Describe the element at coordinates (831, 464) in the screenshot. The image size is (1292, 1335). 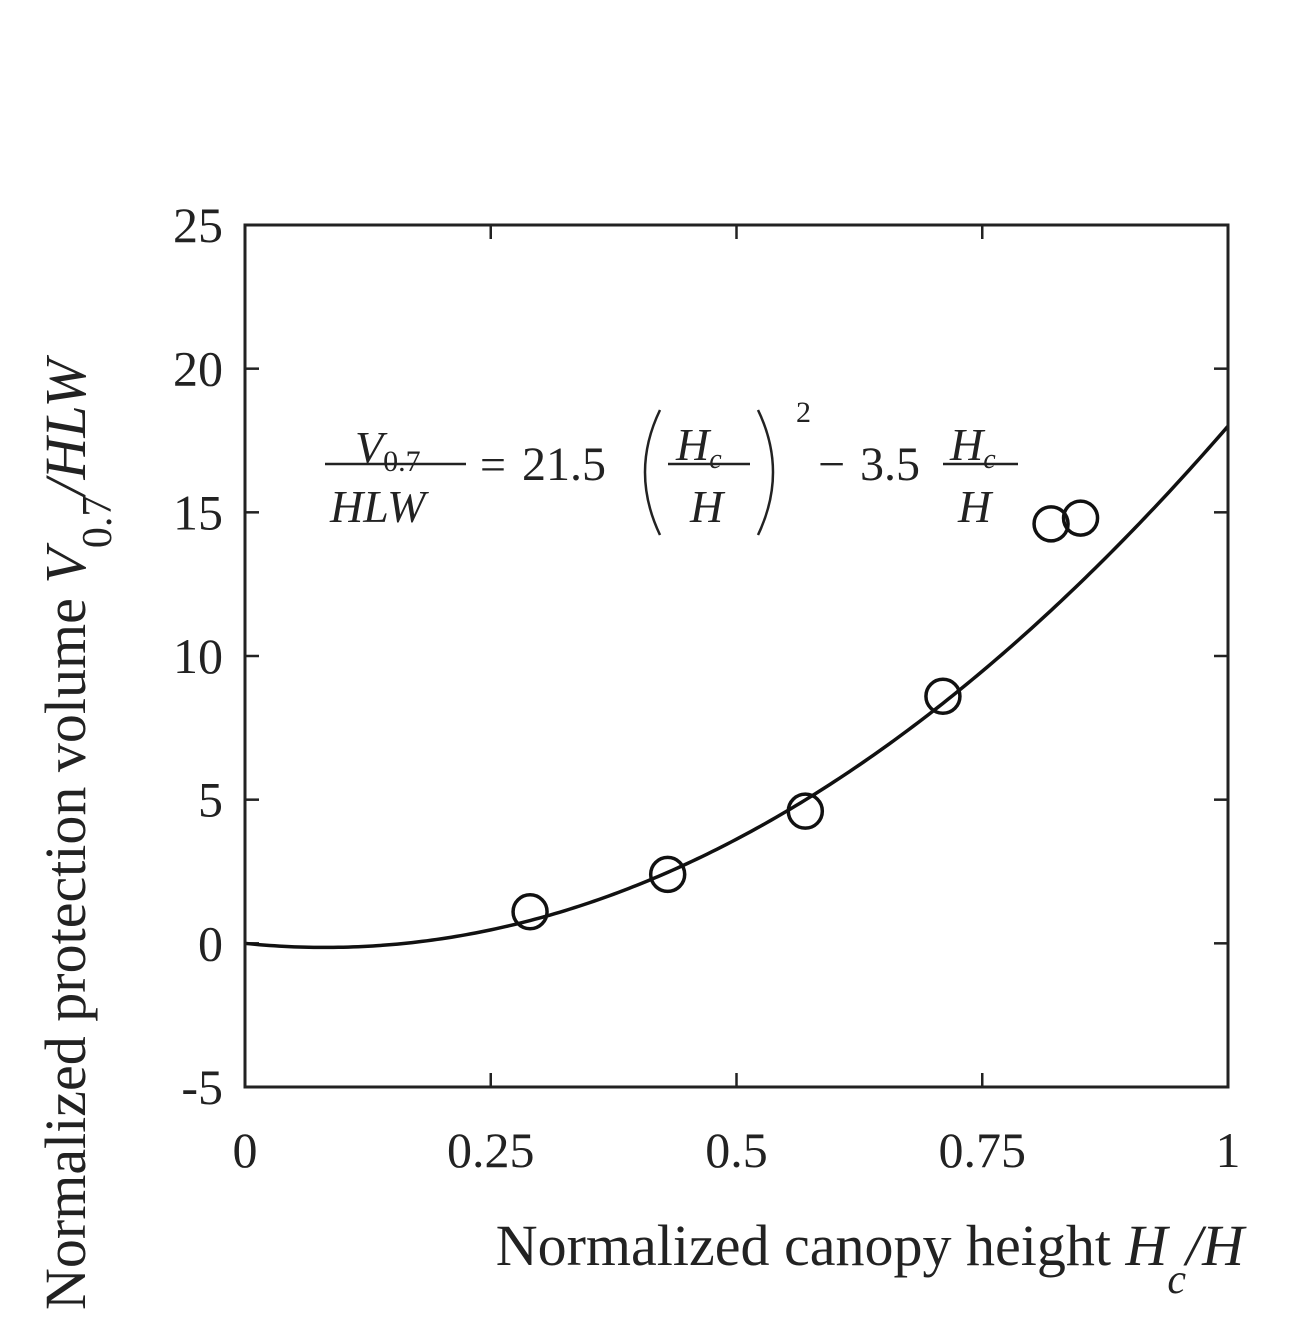
I see `eq-minus: −` at that location.